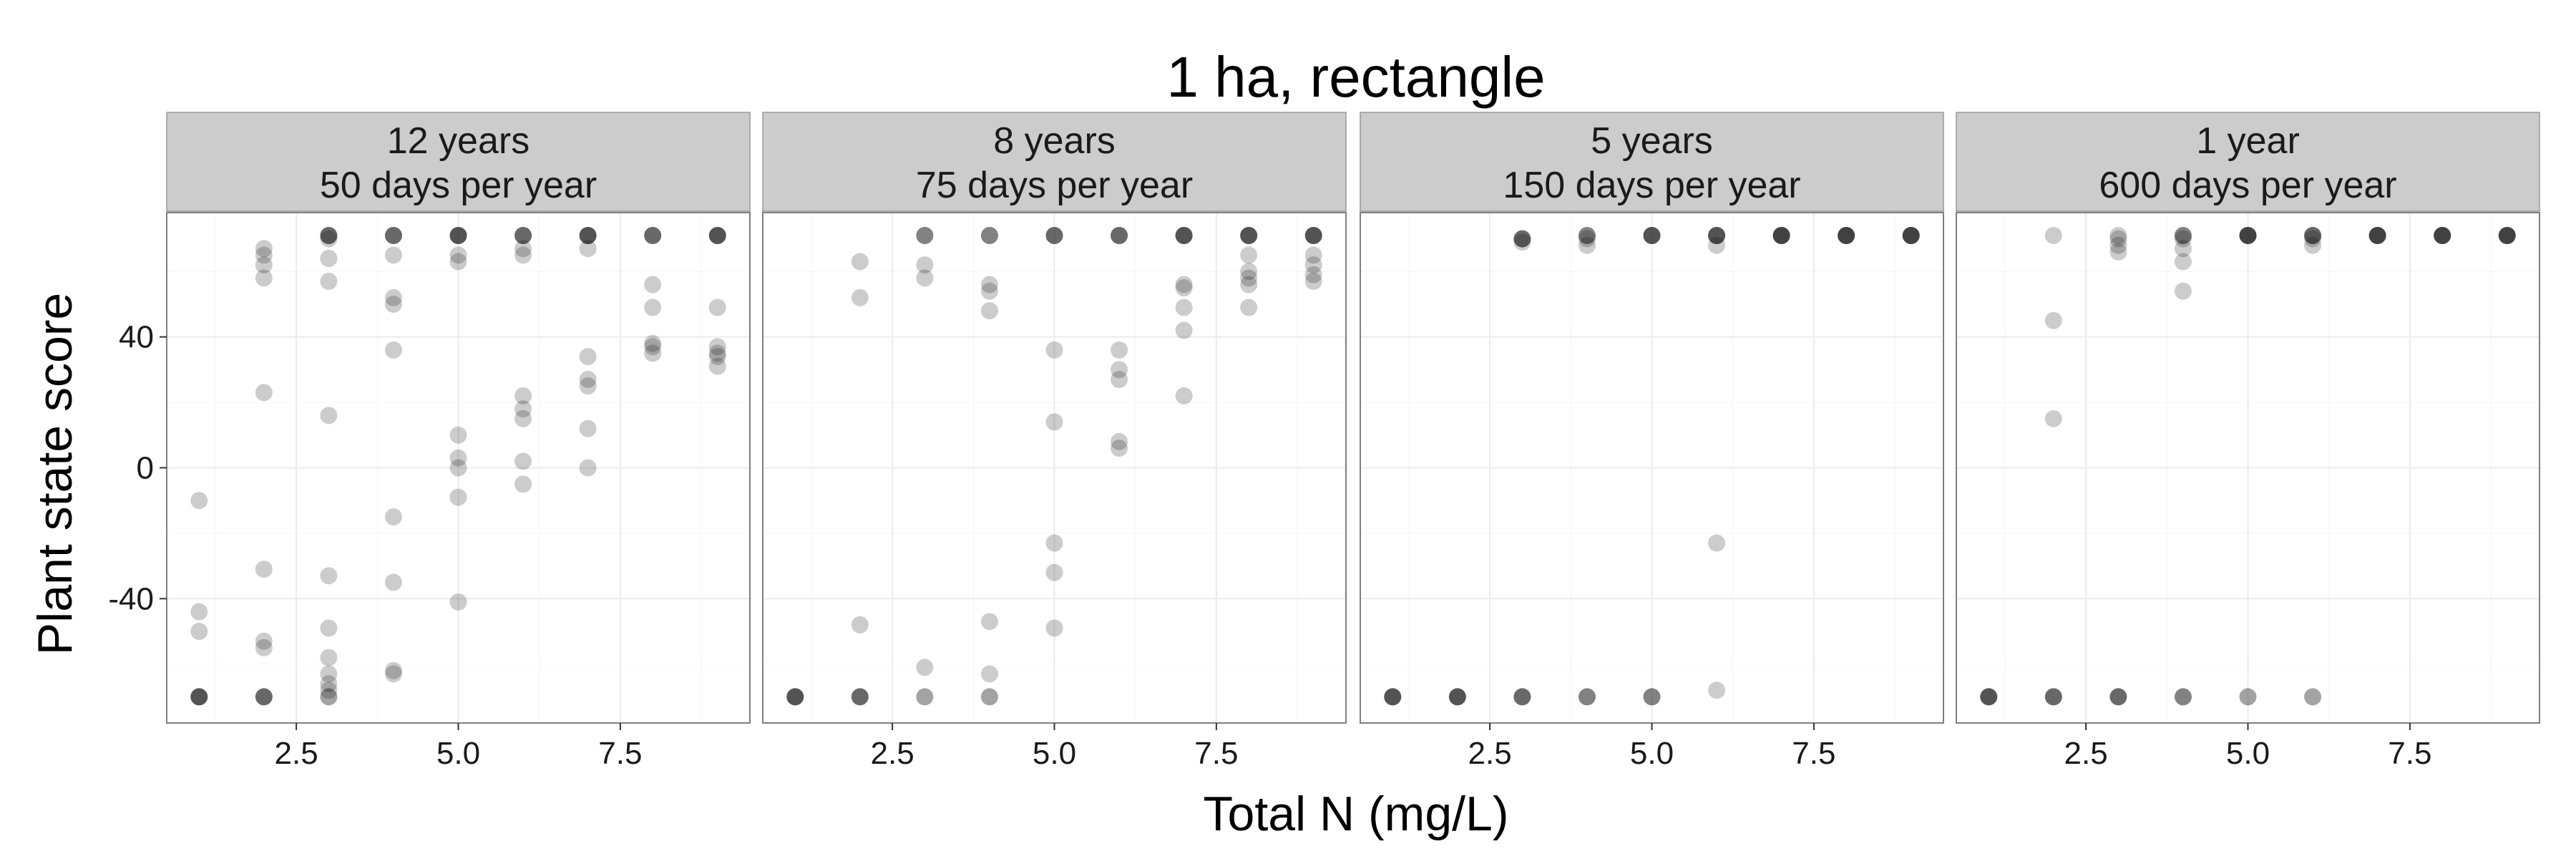 The height and width of the screenshot is (859, 2576). I want to click on y-axis-title: Plant state score, so click(55, 474).